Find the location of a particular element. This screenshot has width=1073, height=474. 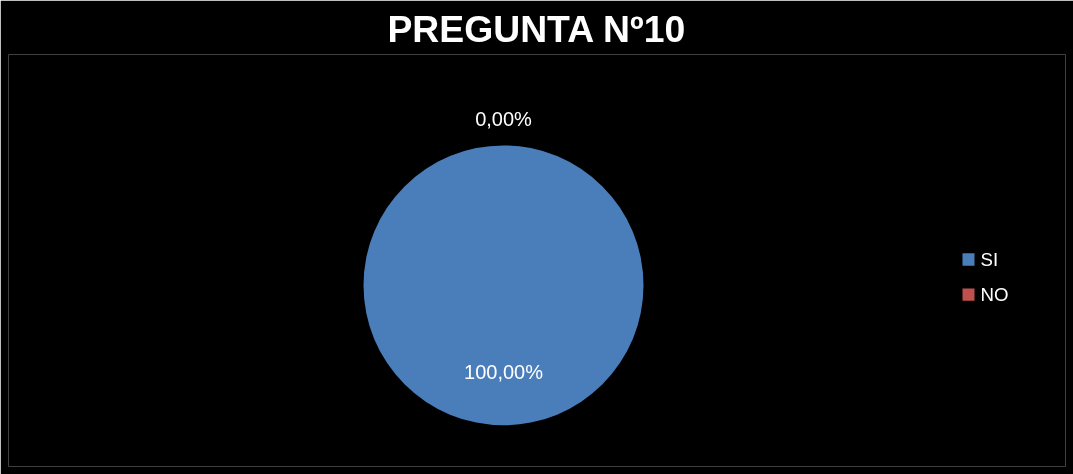

chart-title: PREGUNTA Nº10 is located at coordinates (536, 28).